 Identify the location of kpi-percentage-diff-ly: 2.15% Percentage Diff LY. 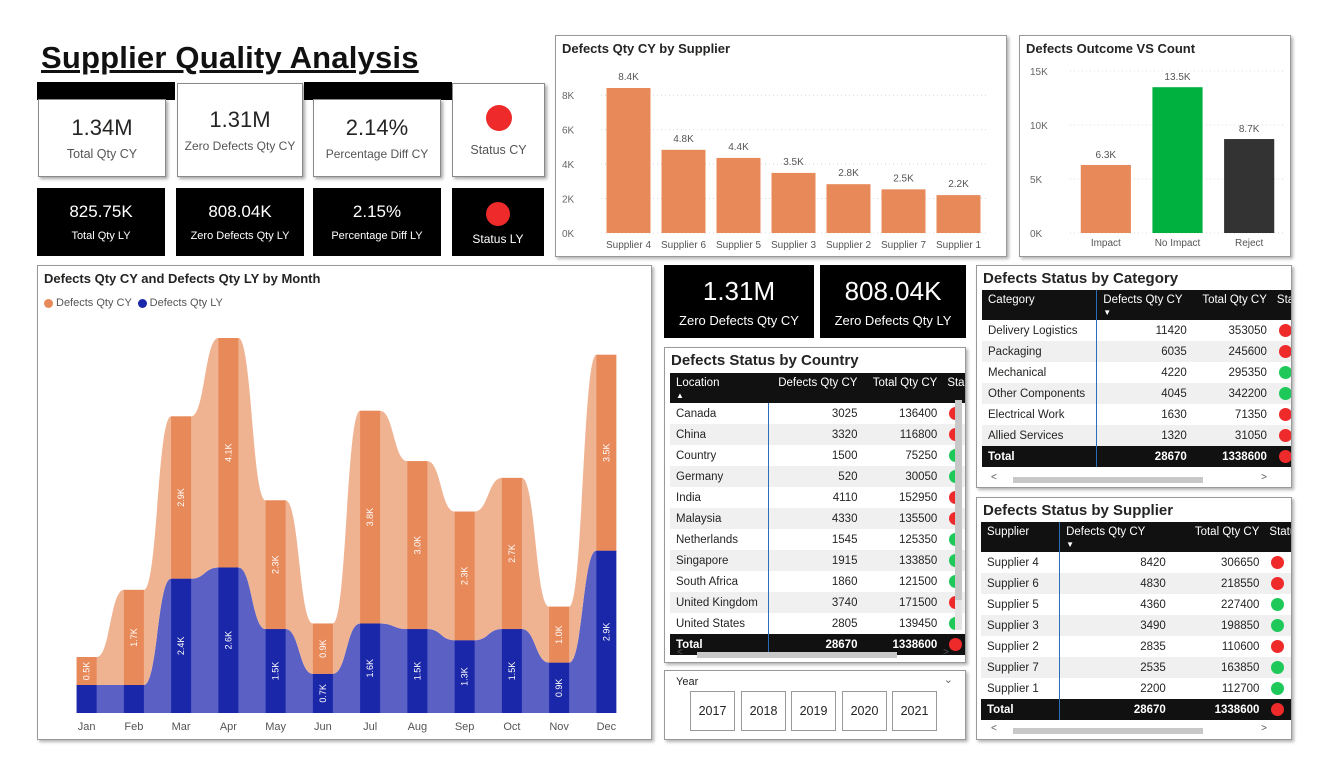
(377, 222).